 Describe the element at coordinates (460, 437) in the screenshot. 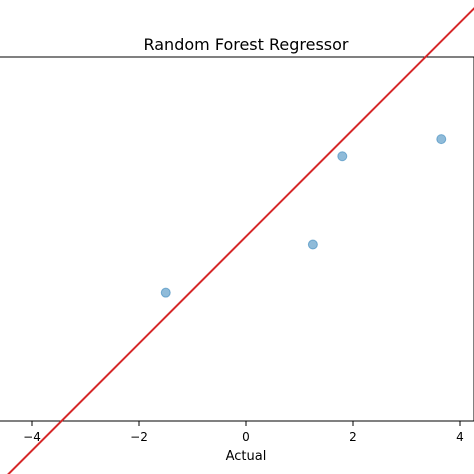

I see `x-tick-label: 4` at that location.